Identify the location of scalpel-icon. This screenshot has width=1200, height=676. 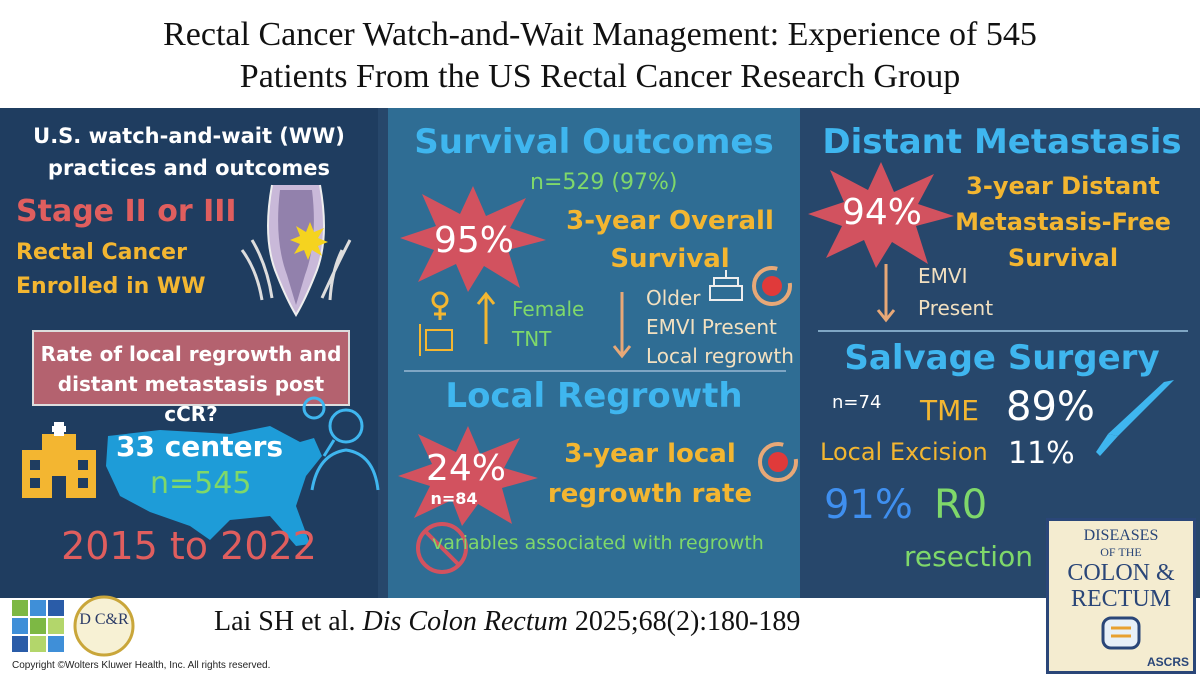
(1135, 418).